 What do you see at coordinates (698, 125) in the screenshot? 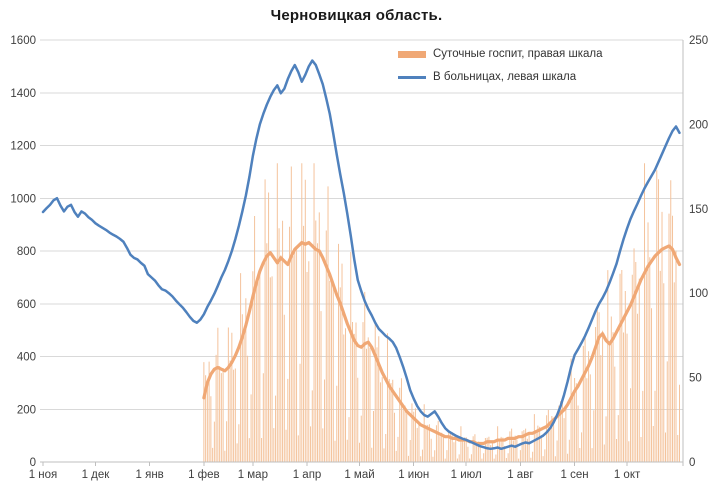
I see `y-right-tick-label: 200` at bounding box center [698, 125].